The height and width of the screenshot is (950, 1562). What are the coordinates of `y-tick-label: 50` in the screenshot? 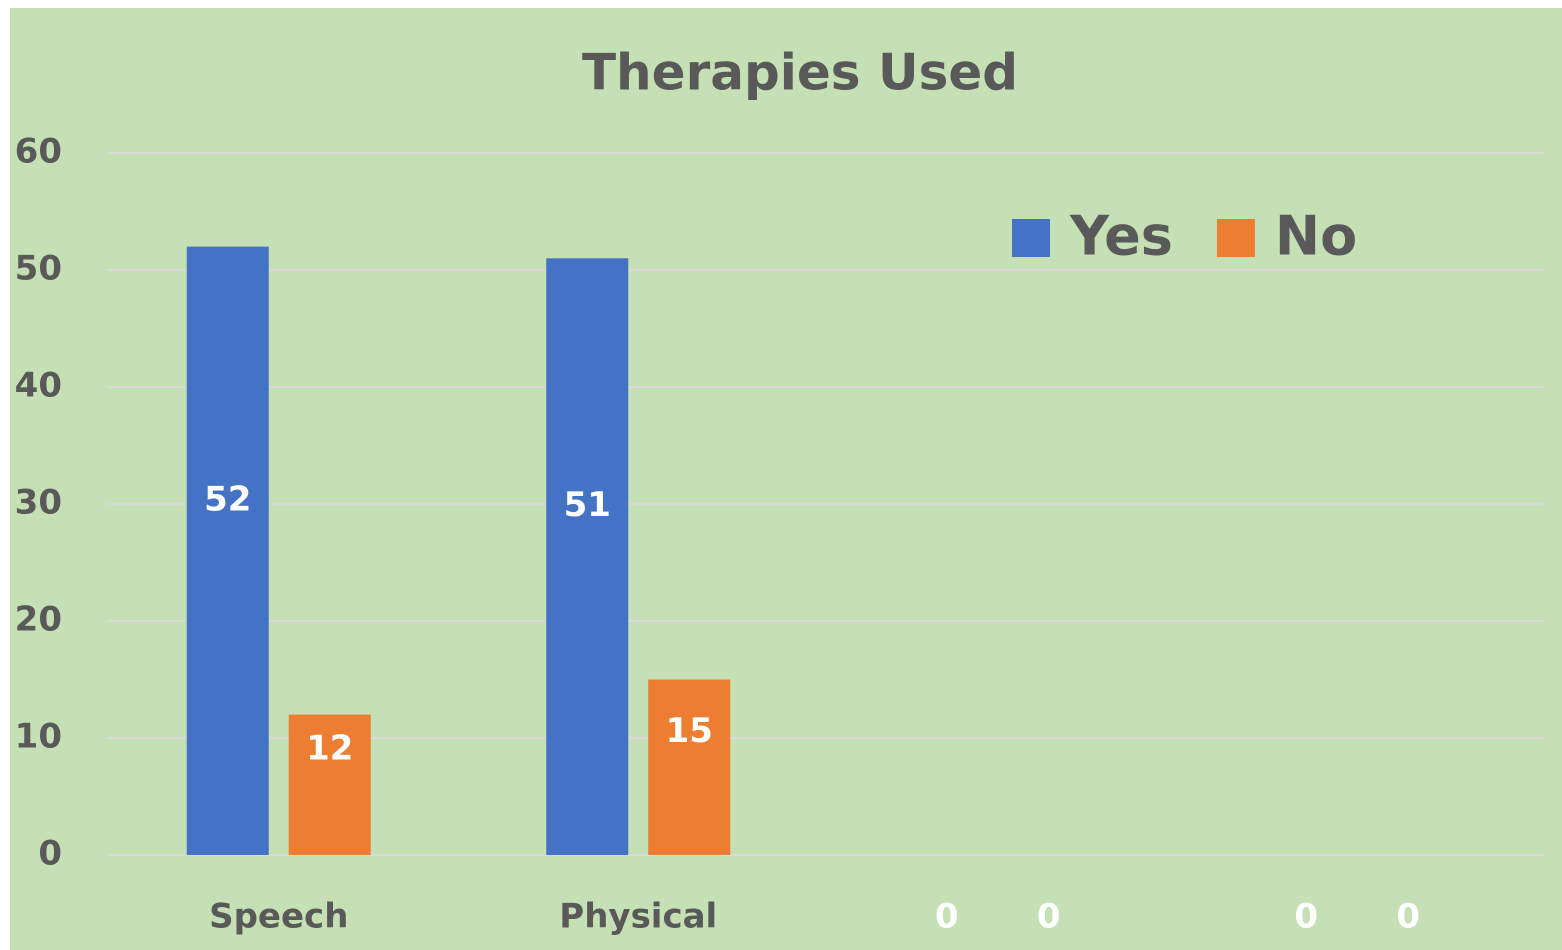 It's located at (38, 269).